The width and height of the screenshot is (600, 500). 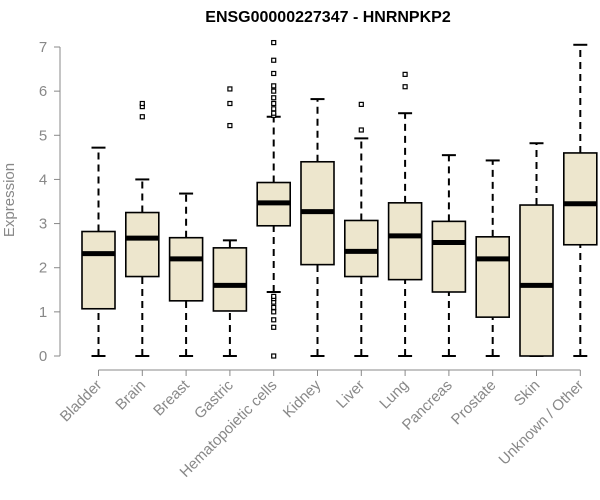 What do you see at coordinates (43, 312) in the screenshot?
I see `y-tick-label: 1` at bounding box center [43, 312].